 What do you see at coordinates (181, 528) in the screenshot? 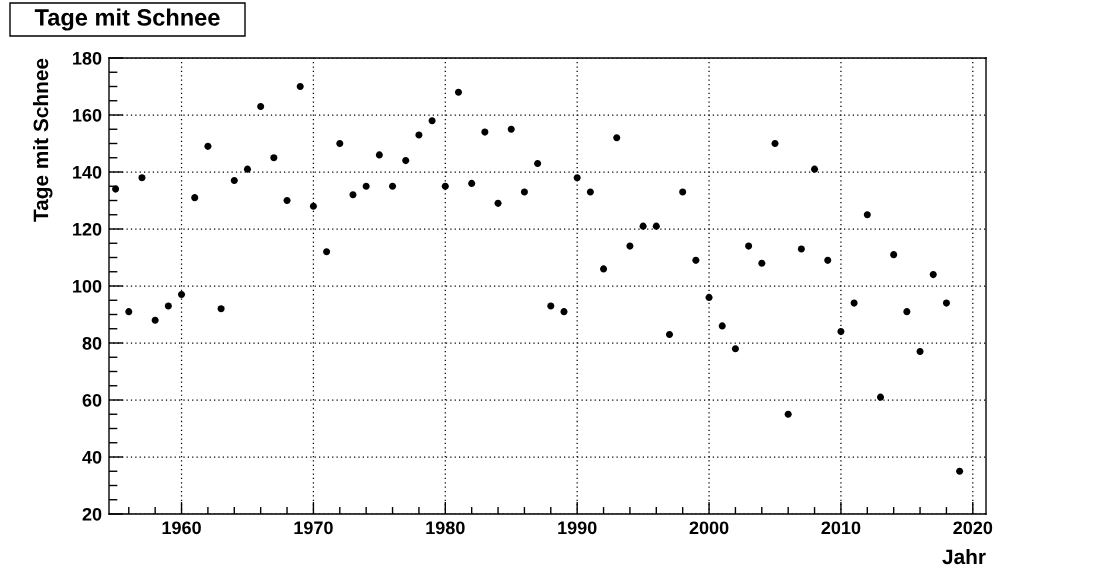
I see `x-tick-label: 1960` at bounding box center [181, 528].